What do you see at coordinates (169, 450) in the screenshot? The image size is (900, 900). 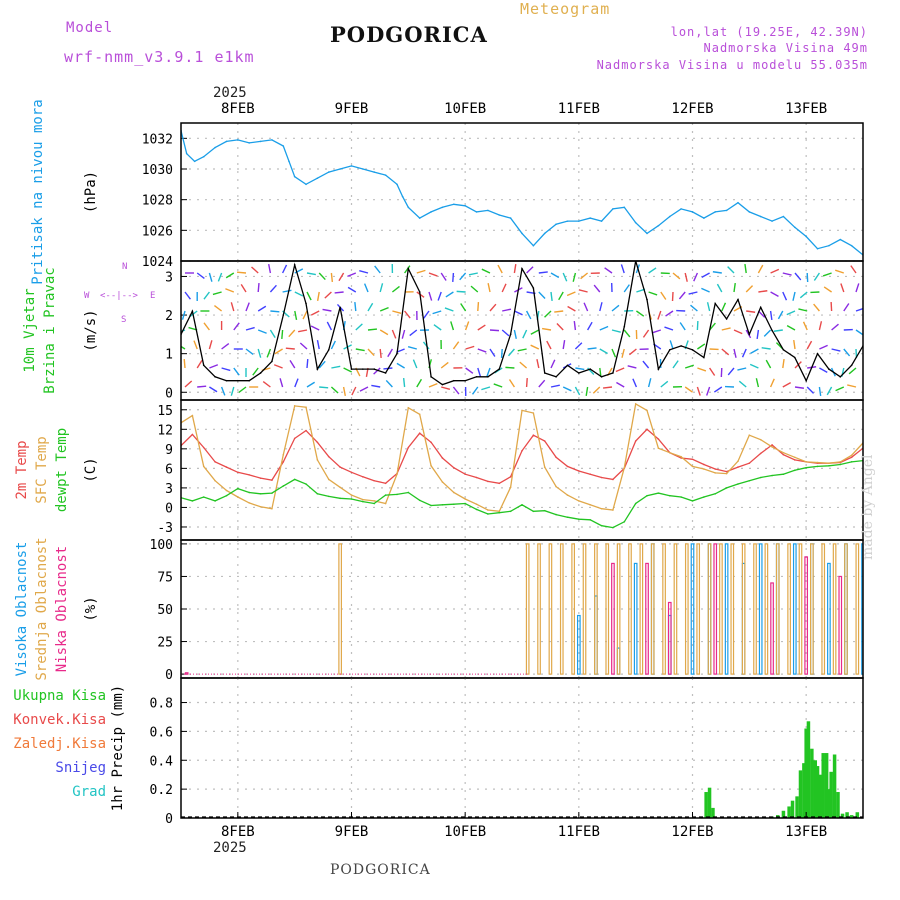 I see `y-tick-label: 9` at bounding box center [169, 450].